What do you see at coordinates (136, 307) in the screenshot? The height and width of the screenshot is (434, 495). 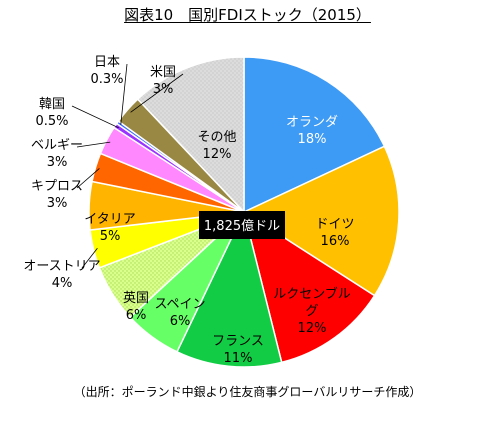 I see `svg-text:英国6%: 英国 6%` at bounding box center [136, 307].